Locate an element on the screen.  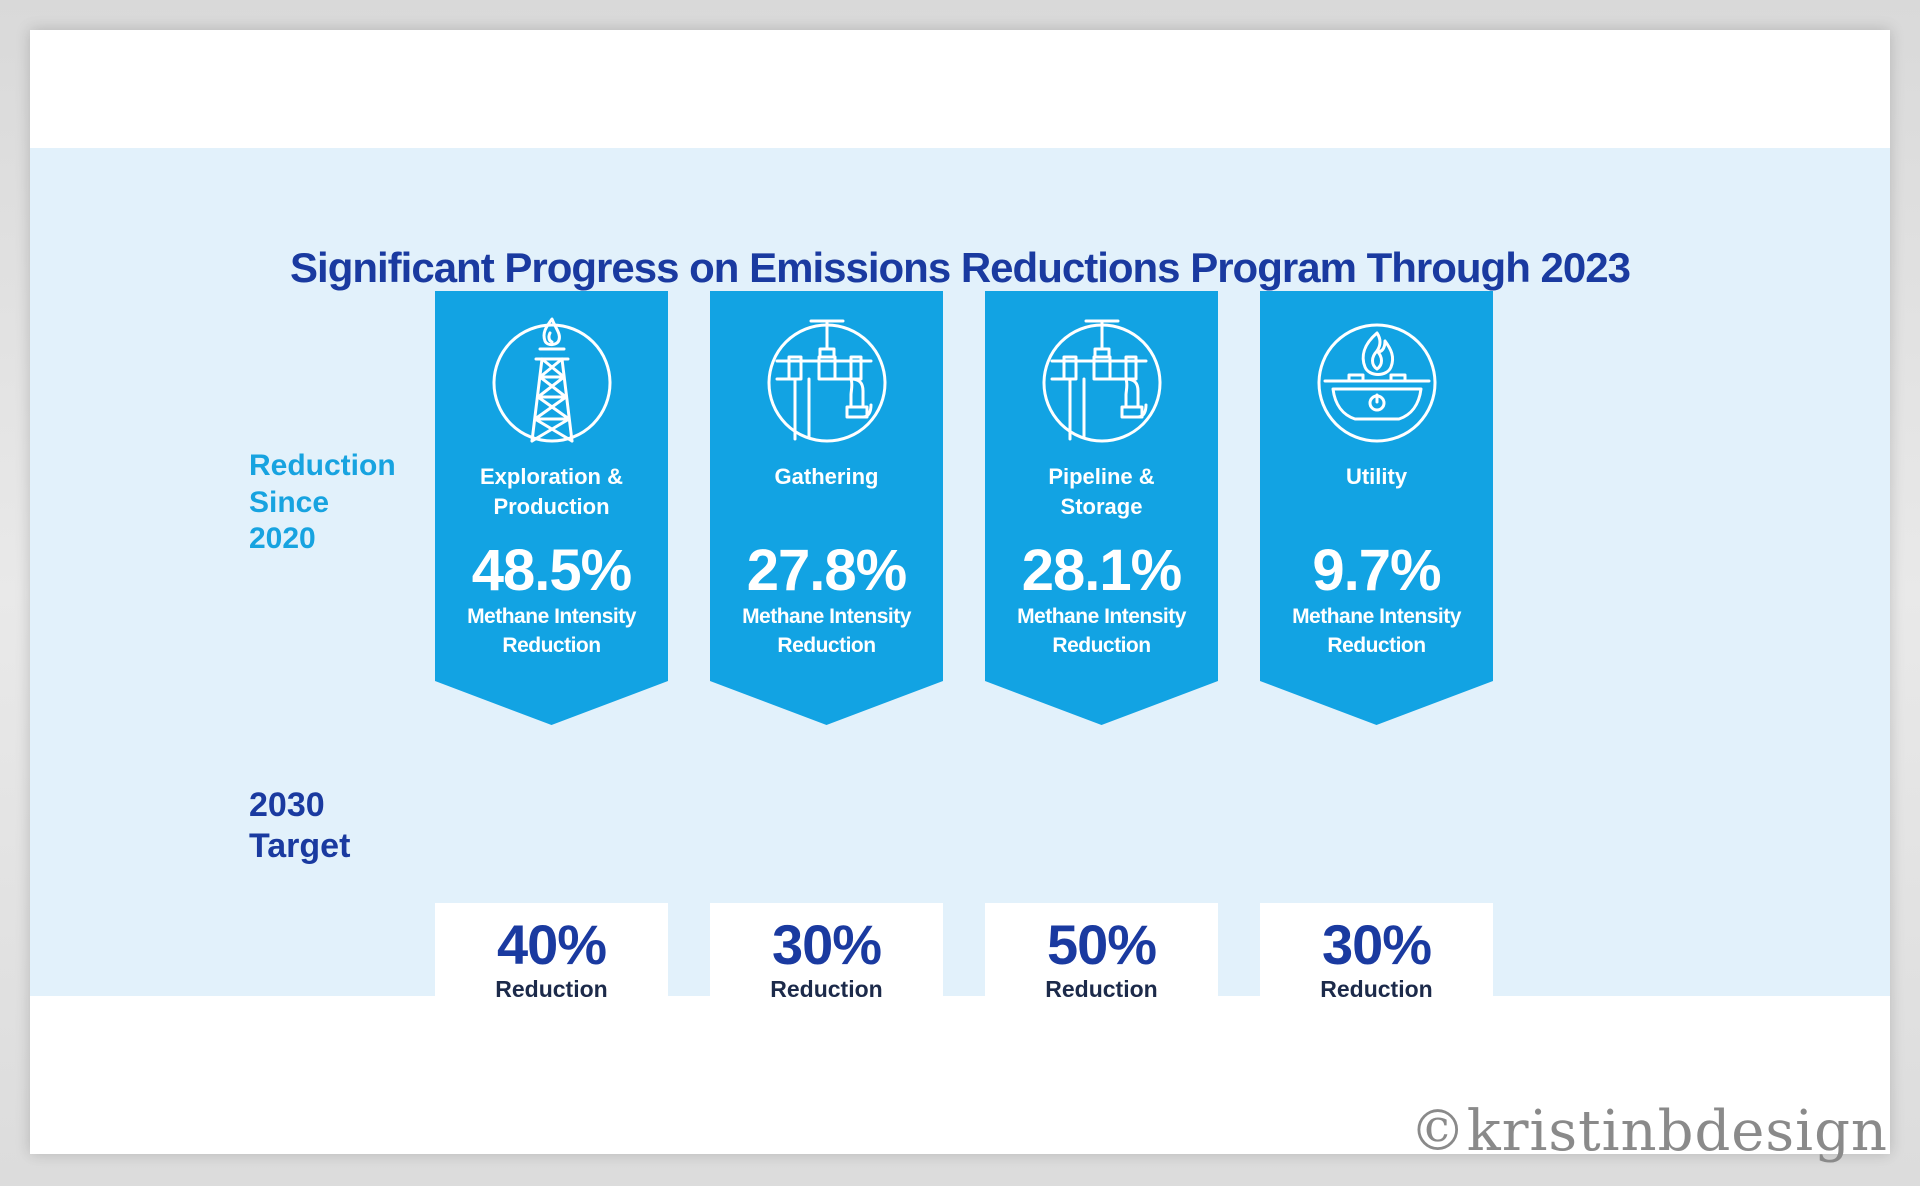
segment-category: Utility is located at coordinates (1376, 477).